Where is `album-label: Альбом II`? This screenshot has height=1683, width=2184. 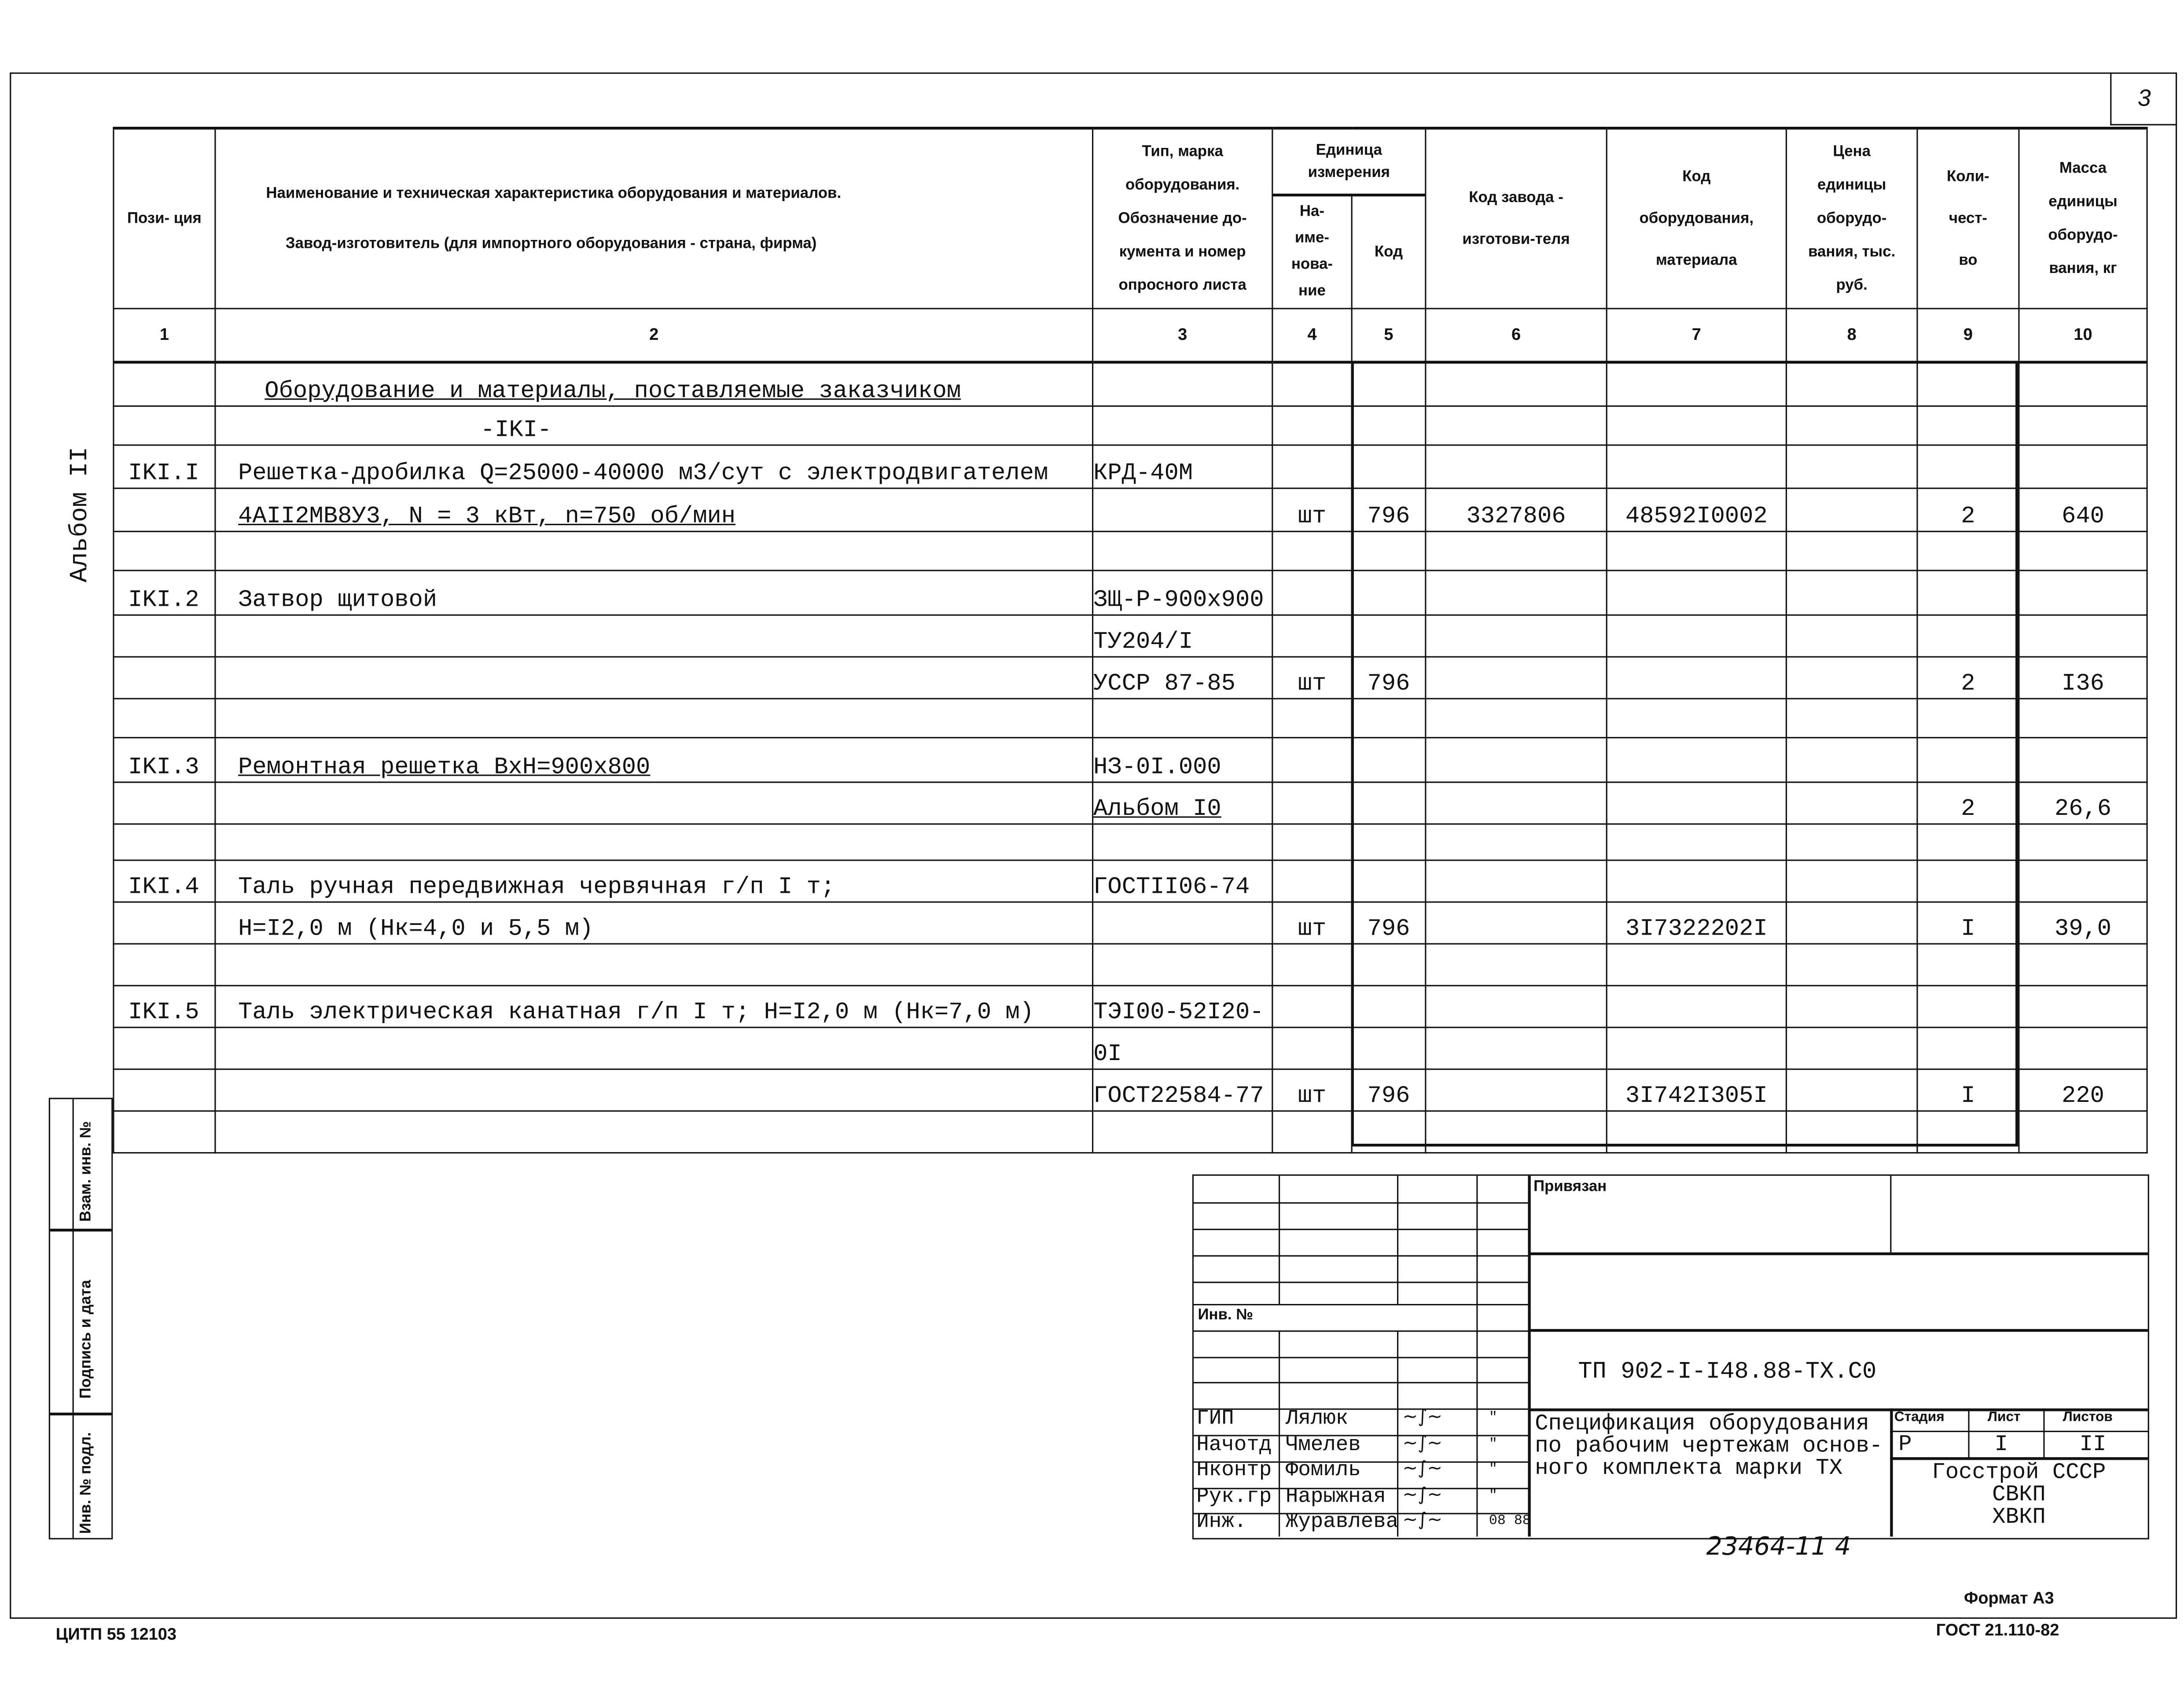 album-label: Альбом II is located at coordinates (80, 514).